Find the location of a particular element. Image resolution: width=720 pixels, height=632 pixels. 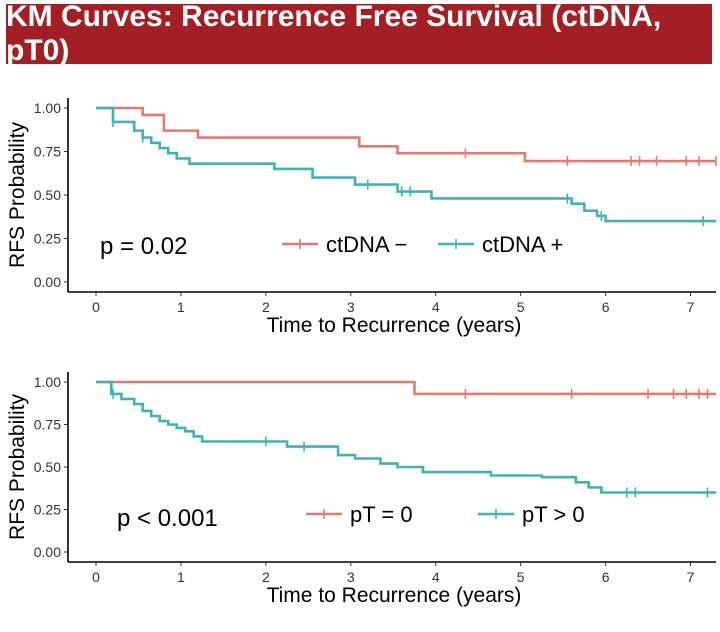

p-value-label: p < 0.001 is located at coordinates (167, 518).